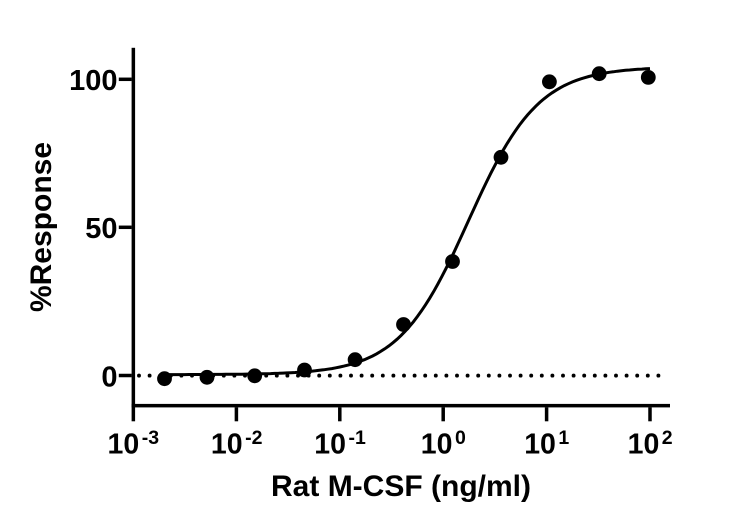 Image resolution: width=750 pixels, height=527 pixels. Describe the element at coordinates (237, 443) in the screenshot. I see `svg-text:10-2: 10 -2` at that location.